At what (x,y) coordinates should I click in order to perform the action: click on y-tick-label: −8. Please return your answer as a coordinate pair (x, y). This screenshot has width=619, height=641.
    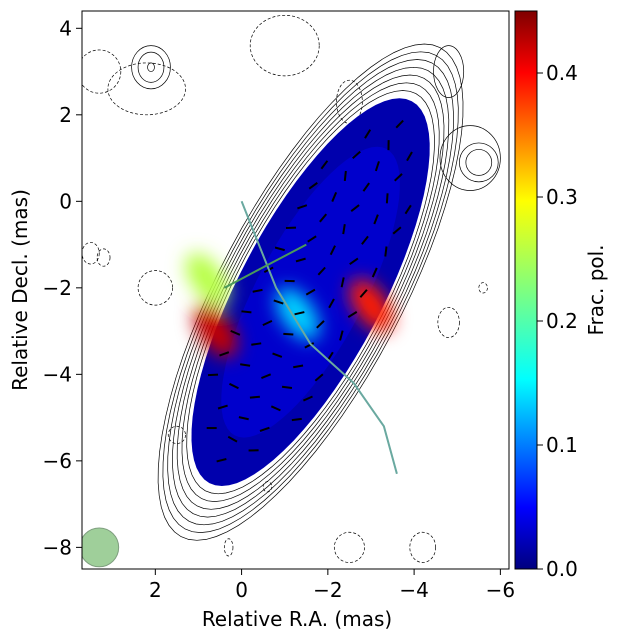
    Looking at the image, I should click on (57, 547).